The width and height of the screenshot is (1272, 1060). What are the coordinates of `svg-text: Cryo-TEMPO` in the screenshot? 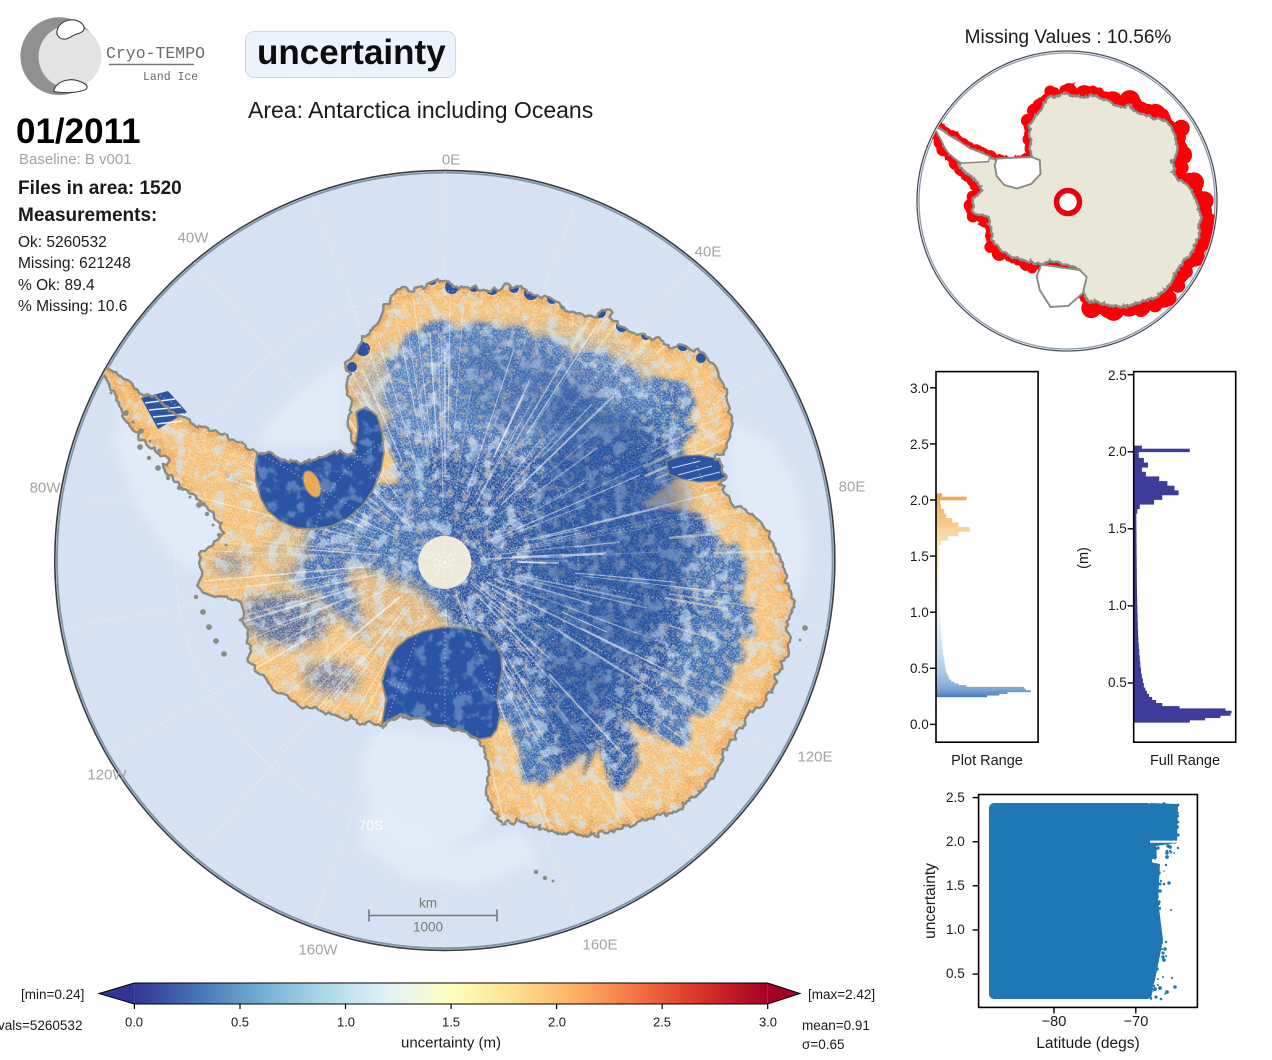 It's located at (155, 53).